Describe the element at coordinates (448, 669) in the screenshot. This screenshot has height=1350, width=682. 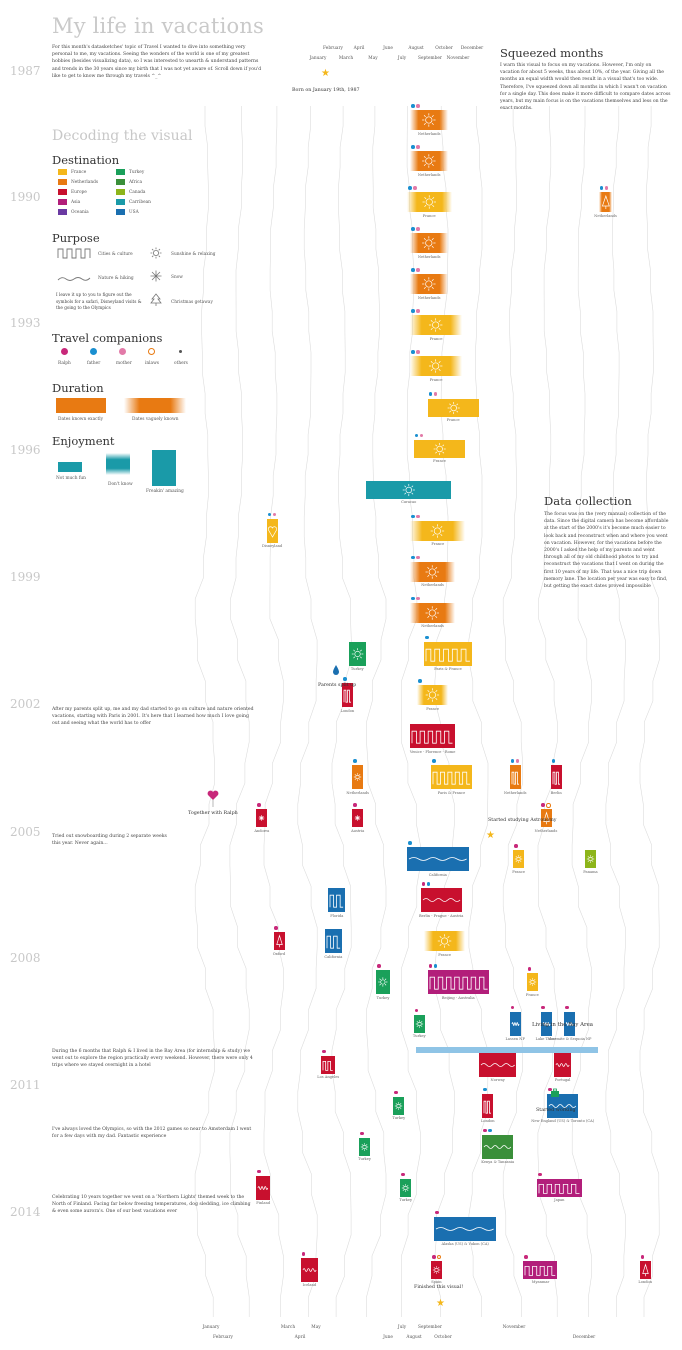
I see `vacation-label: Paris & France` at that location.